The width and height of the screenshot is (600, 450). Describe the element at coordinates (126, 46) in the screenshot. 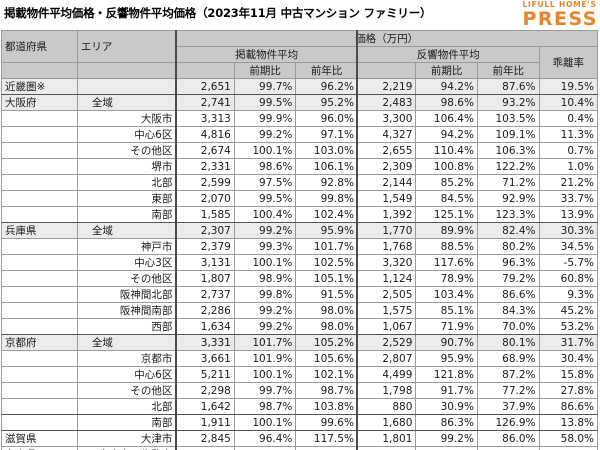

I see `col-header-area: エリア` at that location.